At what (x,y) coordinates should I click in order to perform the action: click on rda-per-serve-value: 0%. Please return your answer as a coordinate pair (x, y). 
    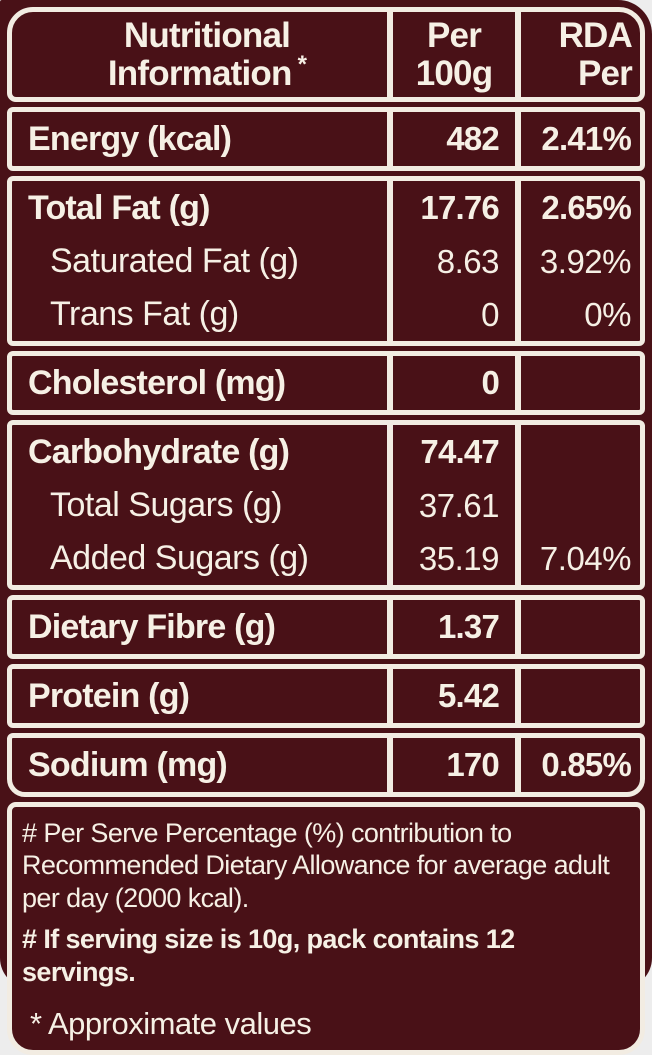
    Looking at the image, I should click on (577, 314).